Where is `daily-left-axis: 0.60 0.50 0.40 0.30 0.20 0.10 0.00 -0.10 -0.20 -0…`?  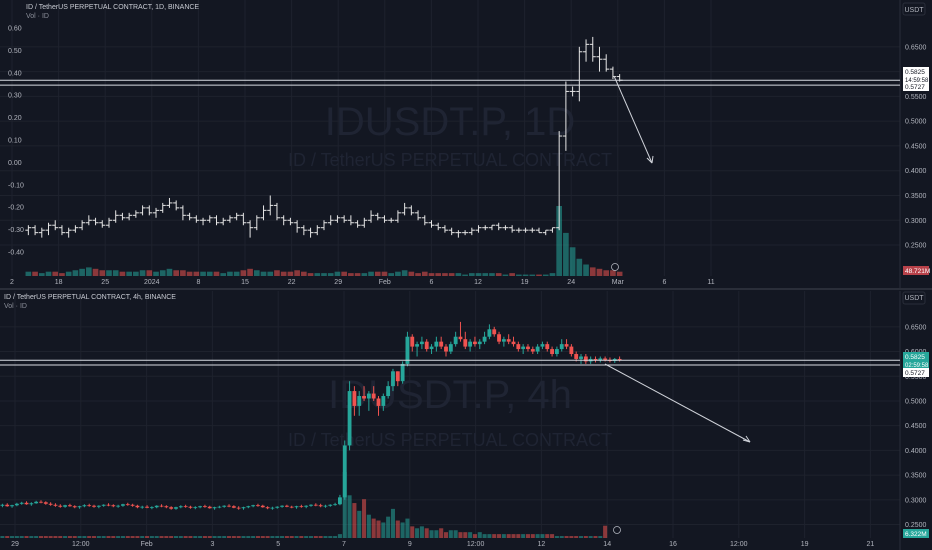
daily-left-axis: 0.60 0.50 0.40 0.30 0.20 0.10 0.00 -0.10 -0.20 -0… is located at coordinates (16, 141).